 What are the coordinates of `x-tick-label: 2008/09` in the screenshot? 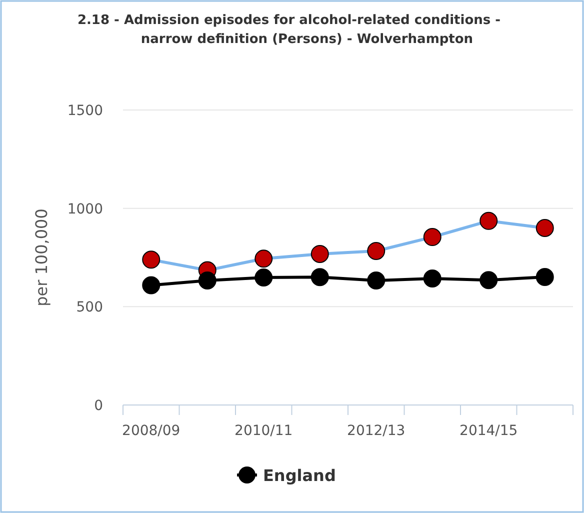 It's located at (151, 431).